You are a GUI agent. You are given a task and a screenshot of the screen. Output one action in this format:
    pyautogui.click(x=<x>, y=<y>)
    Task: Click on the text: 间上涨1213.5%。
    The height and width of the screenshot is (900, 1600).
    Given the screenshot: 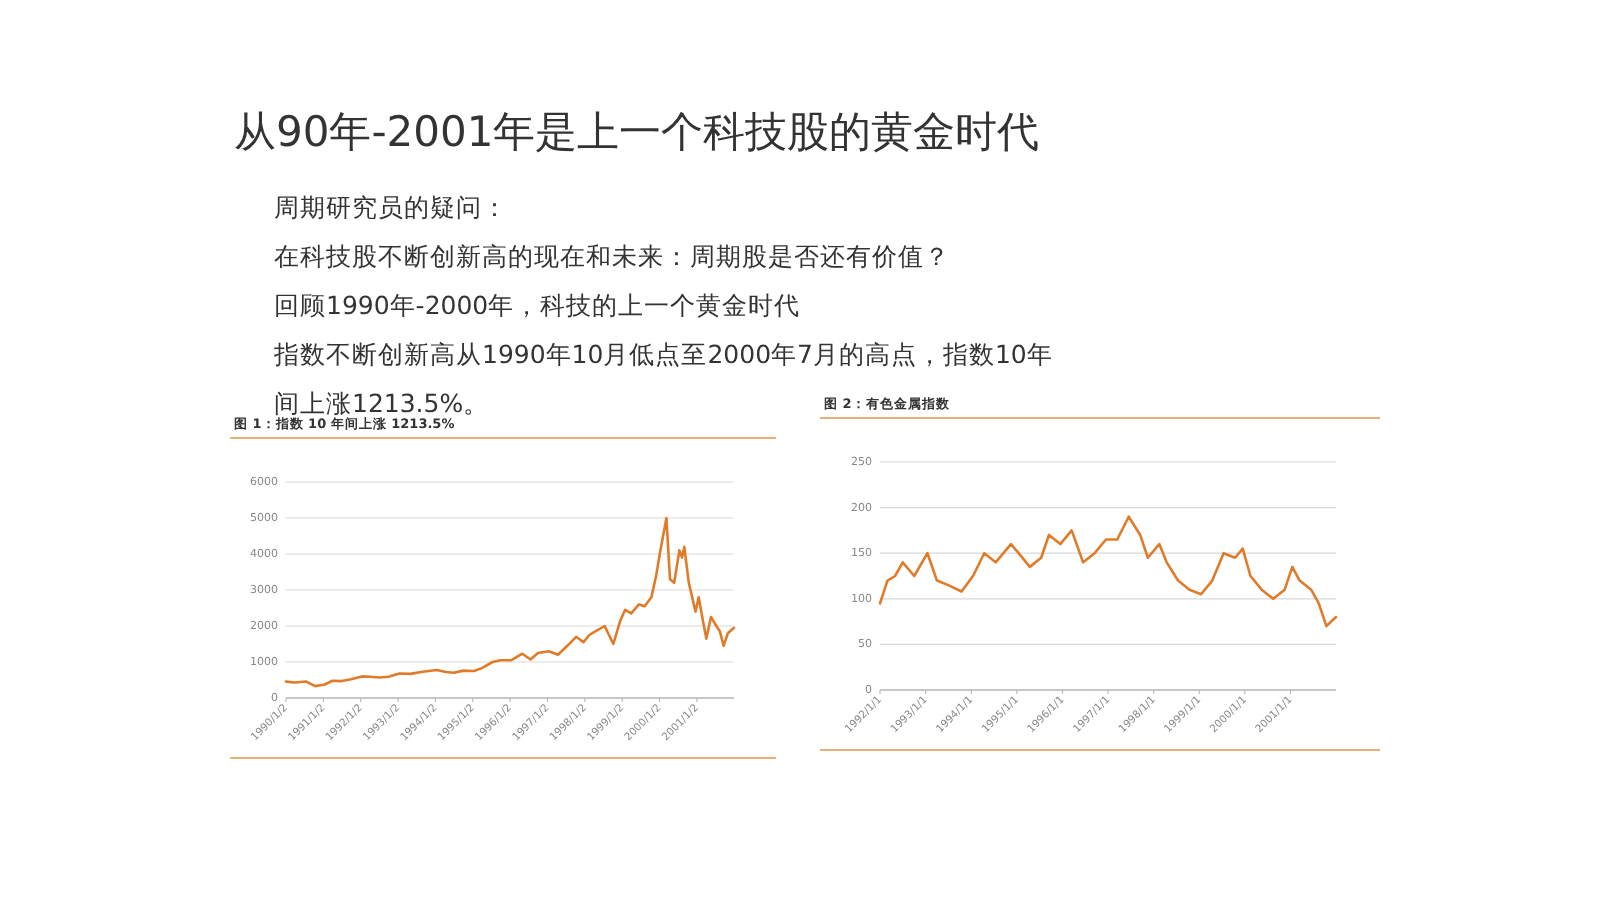 What is the action you would take?
    pyautogui.click(x=382, y=403)
    